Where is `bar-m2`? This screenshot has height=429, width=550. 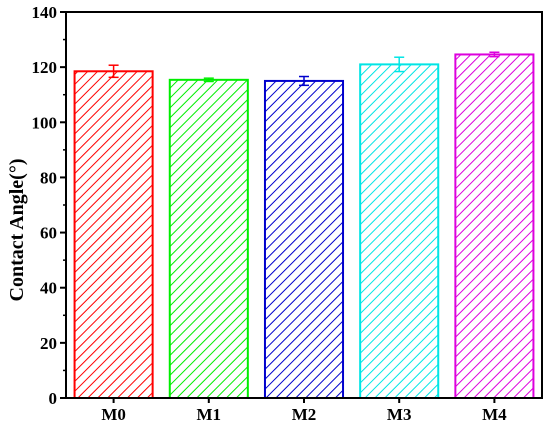
bar-m2 is located at coordinates (304, 239).